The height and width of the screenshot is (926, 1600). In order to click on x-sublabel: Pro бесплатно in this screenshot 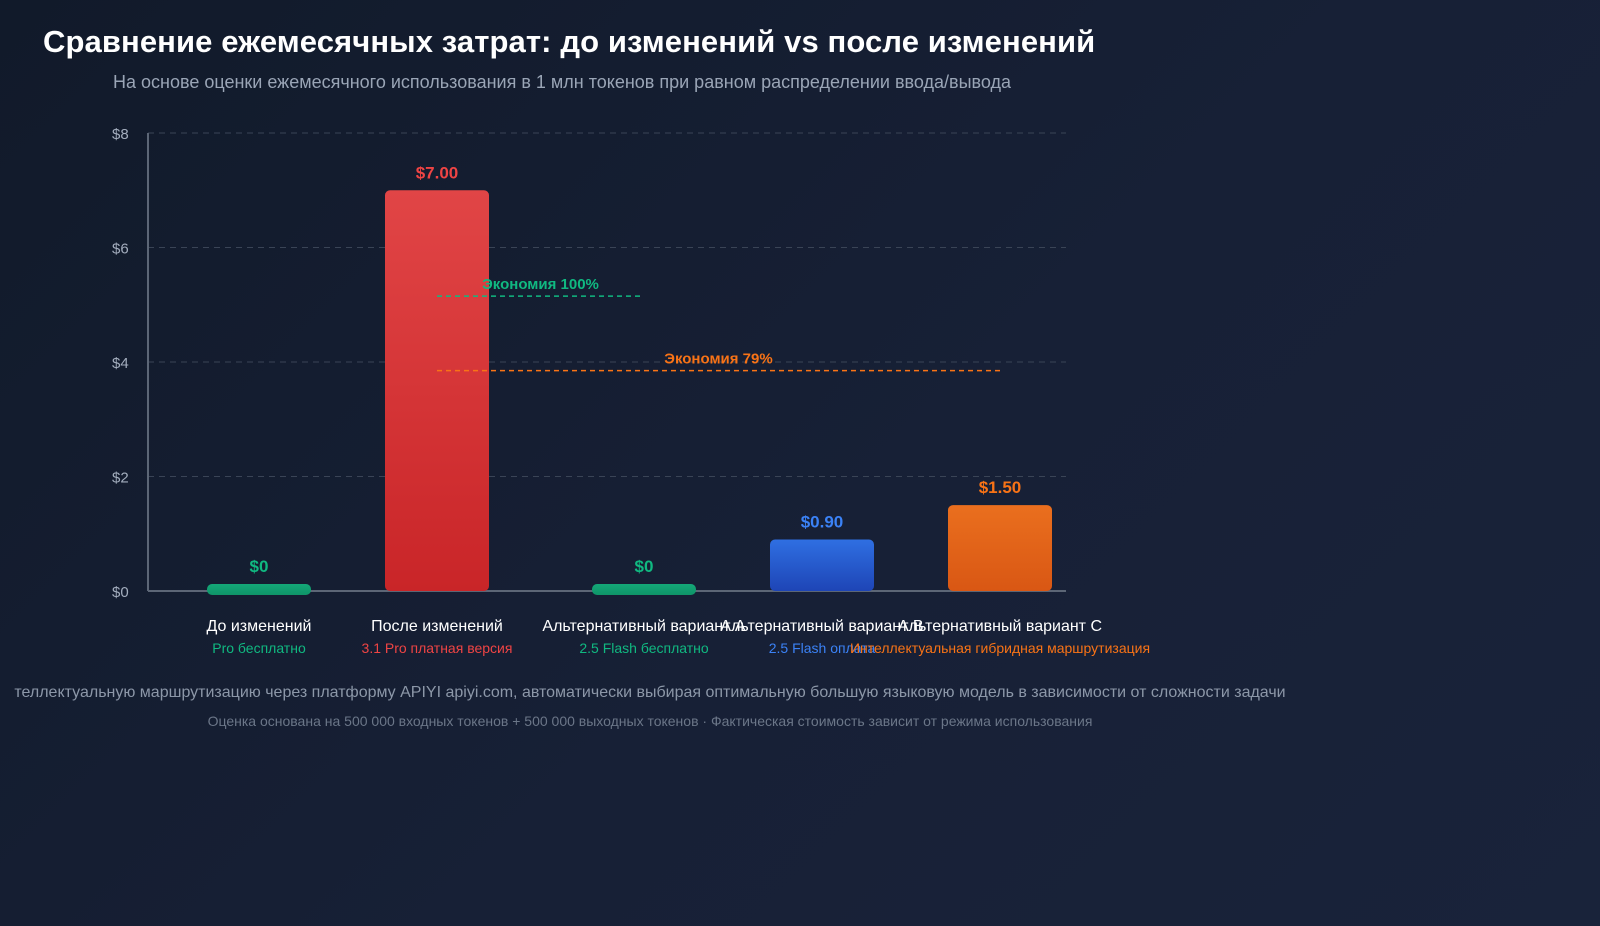, I will do `click(259, 648)`.